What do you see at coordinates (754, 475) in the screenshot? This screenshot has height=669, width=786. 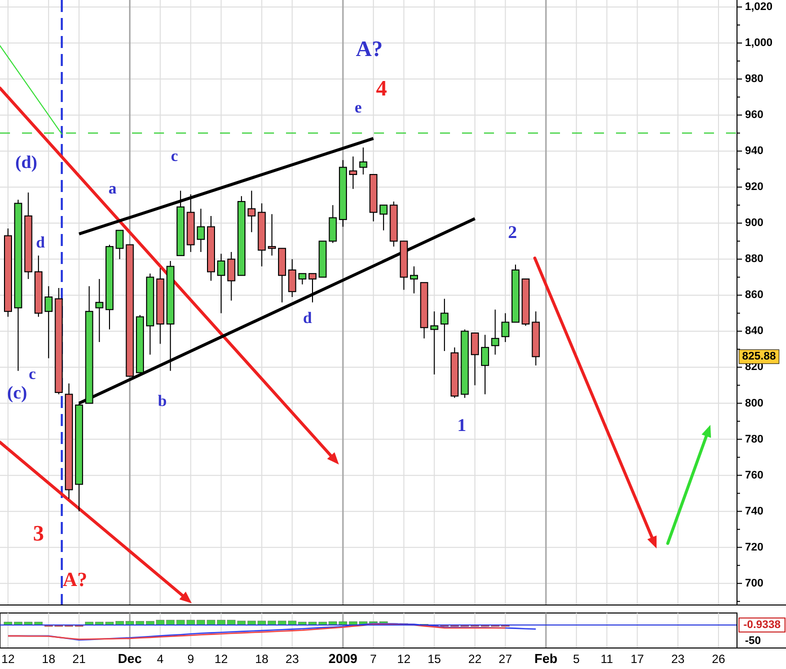 I see `y-tick-label: 760` at bounding box center [754, 475].